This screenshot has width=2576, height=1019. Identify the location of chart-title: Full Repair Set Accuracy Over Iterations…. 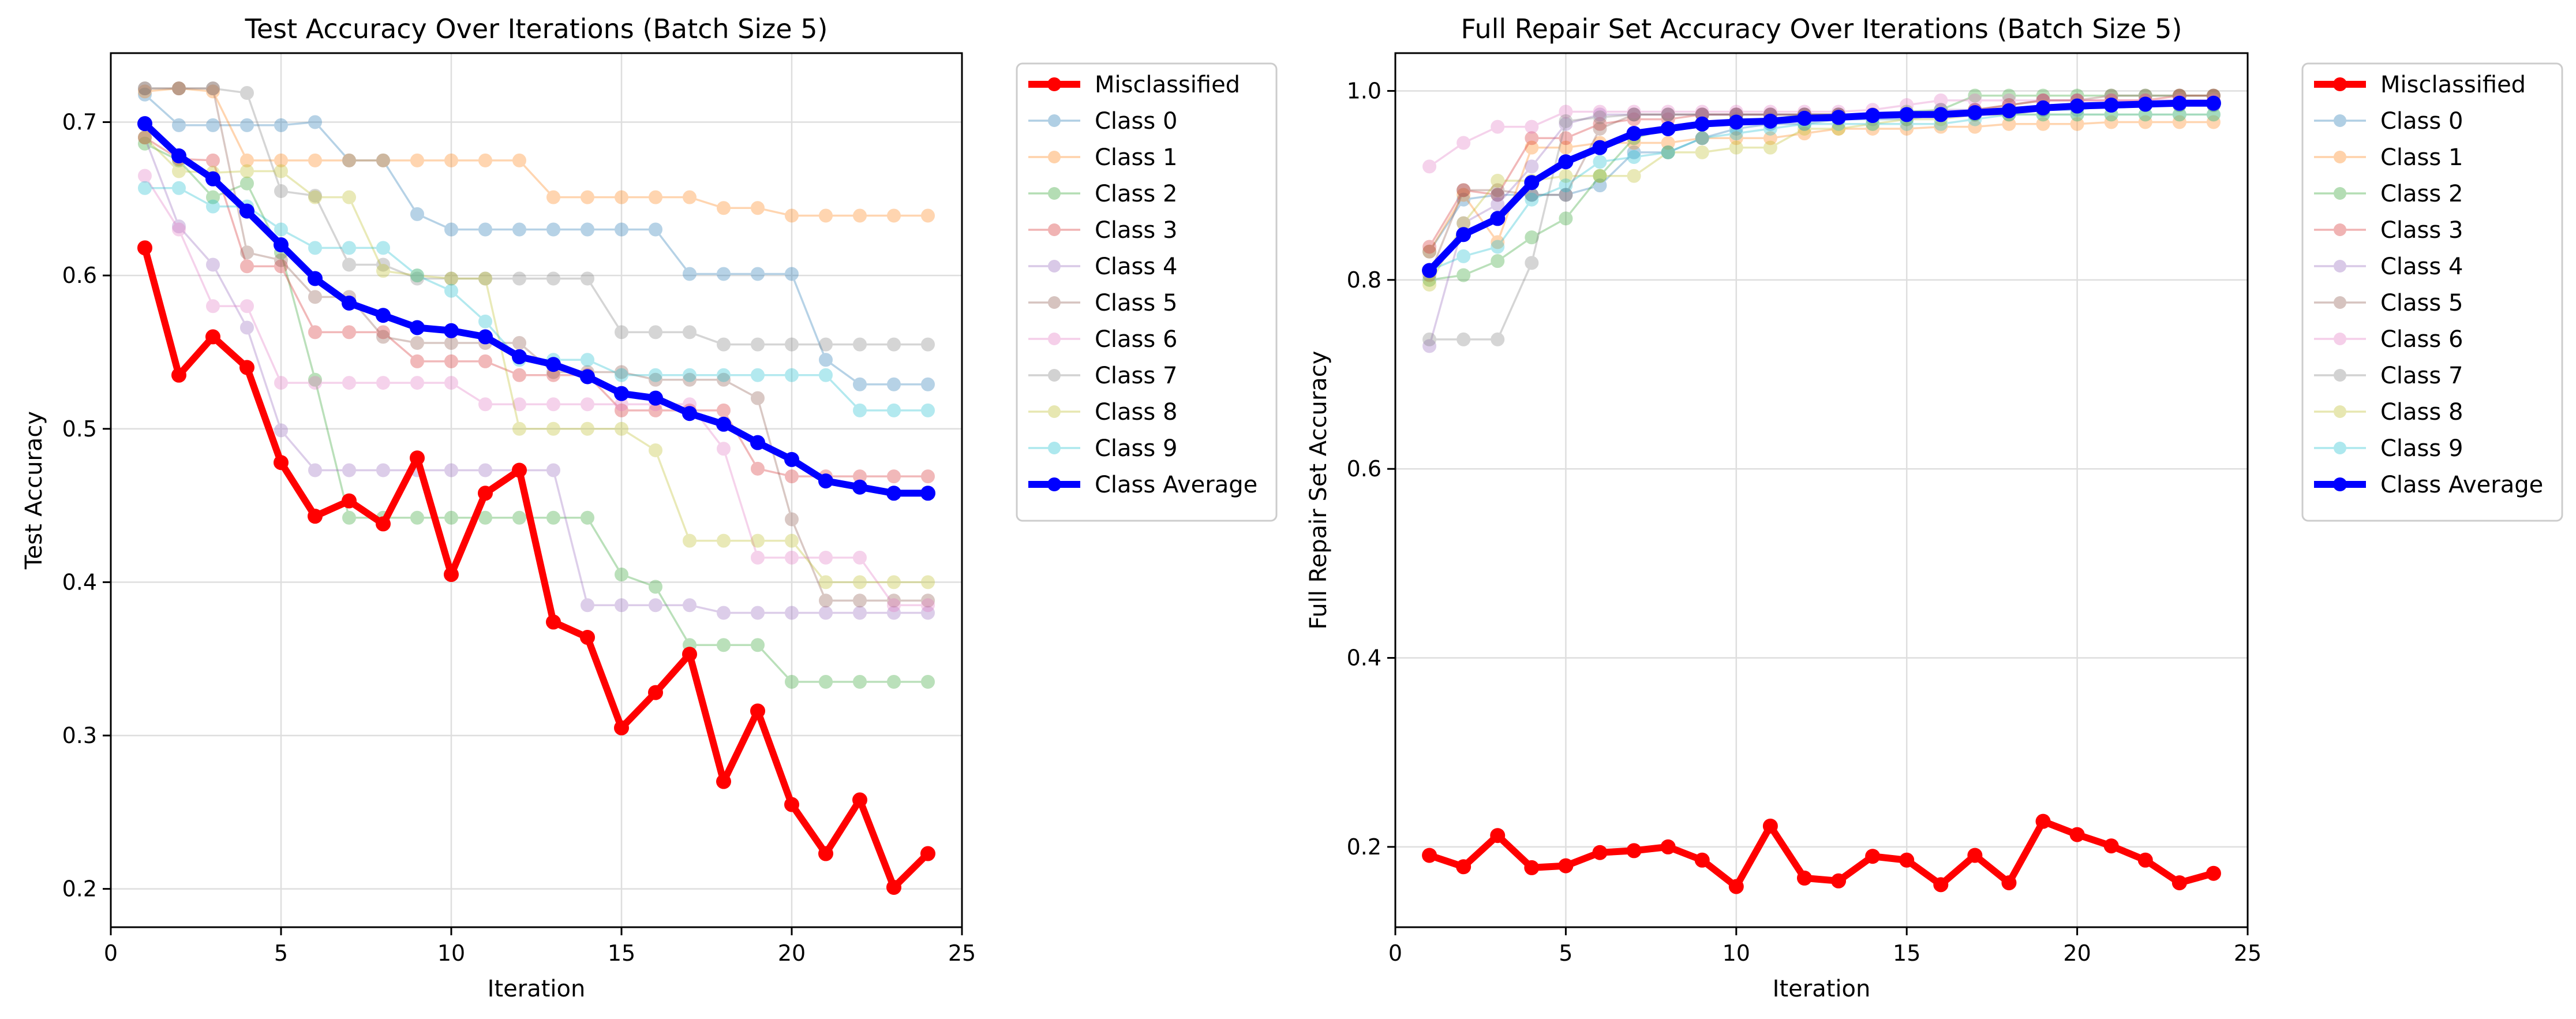
(1821, 28).